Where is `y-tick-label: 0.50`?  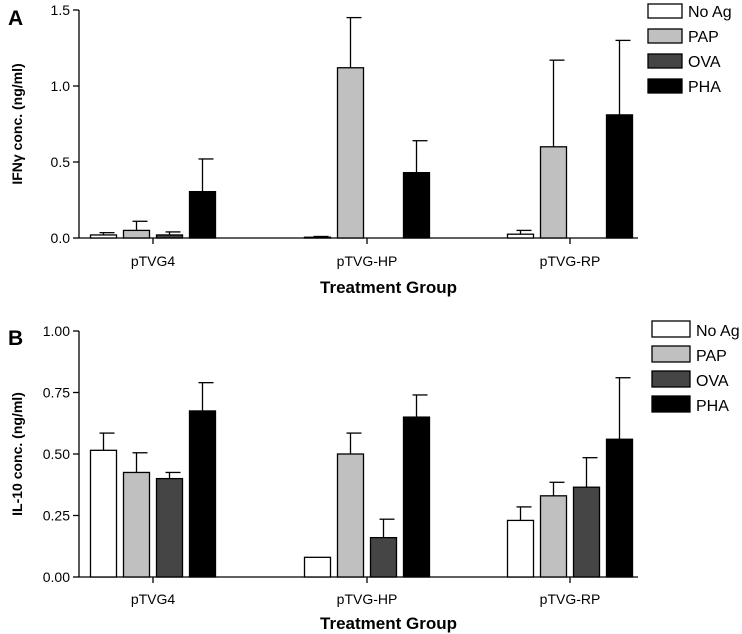 y-tick-label: 0.50 is located at coordinates (56, 454).